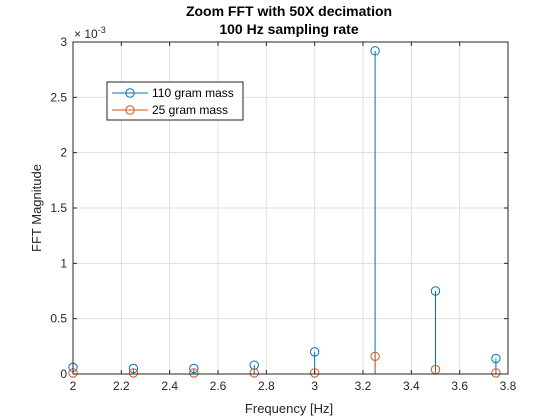 This screenshot has width=560, height=420. What do you see at coordinates (363, 386) in the screenshot?
I see `x-tick-label: 3.2` at bounding box center [363, 386].